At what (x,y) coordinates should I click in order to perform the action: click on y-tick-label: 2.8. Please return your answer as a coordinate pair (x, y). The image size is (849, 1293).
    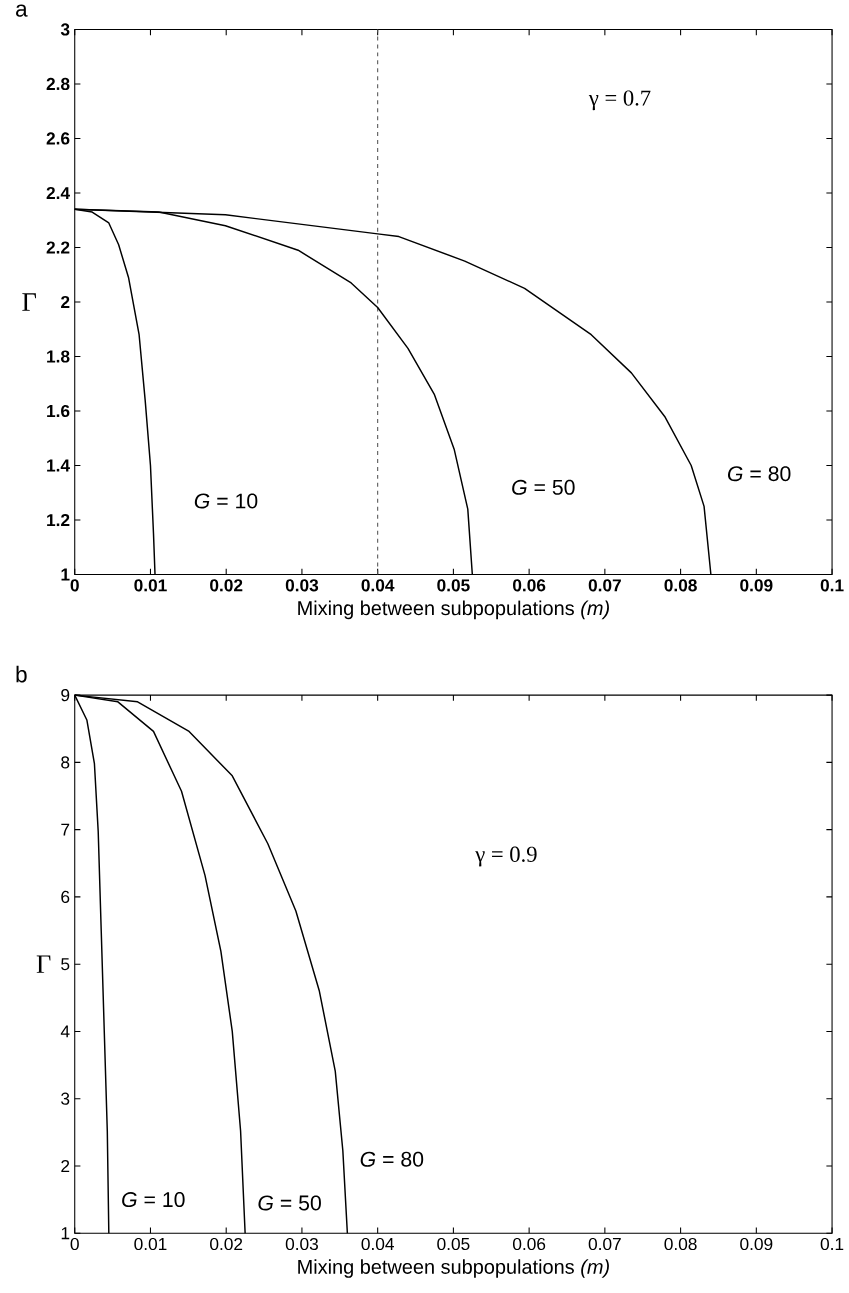
    Looking at the image, I should click on (58, 84).